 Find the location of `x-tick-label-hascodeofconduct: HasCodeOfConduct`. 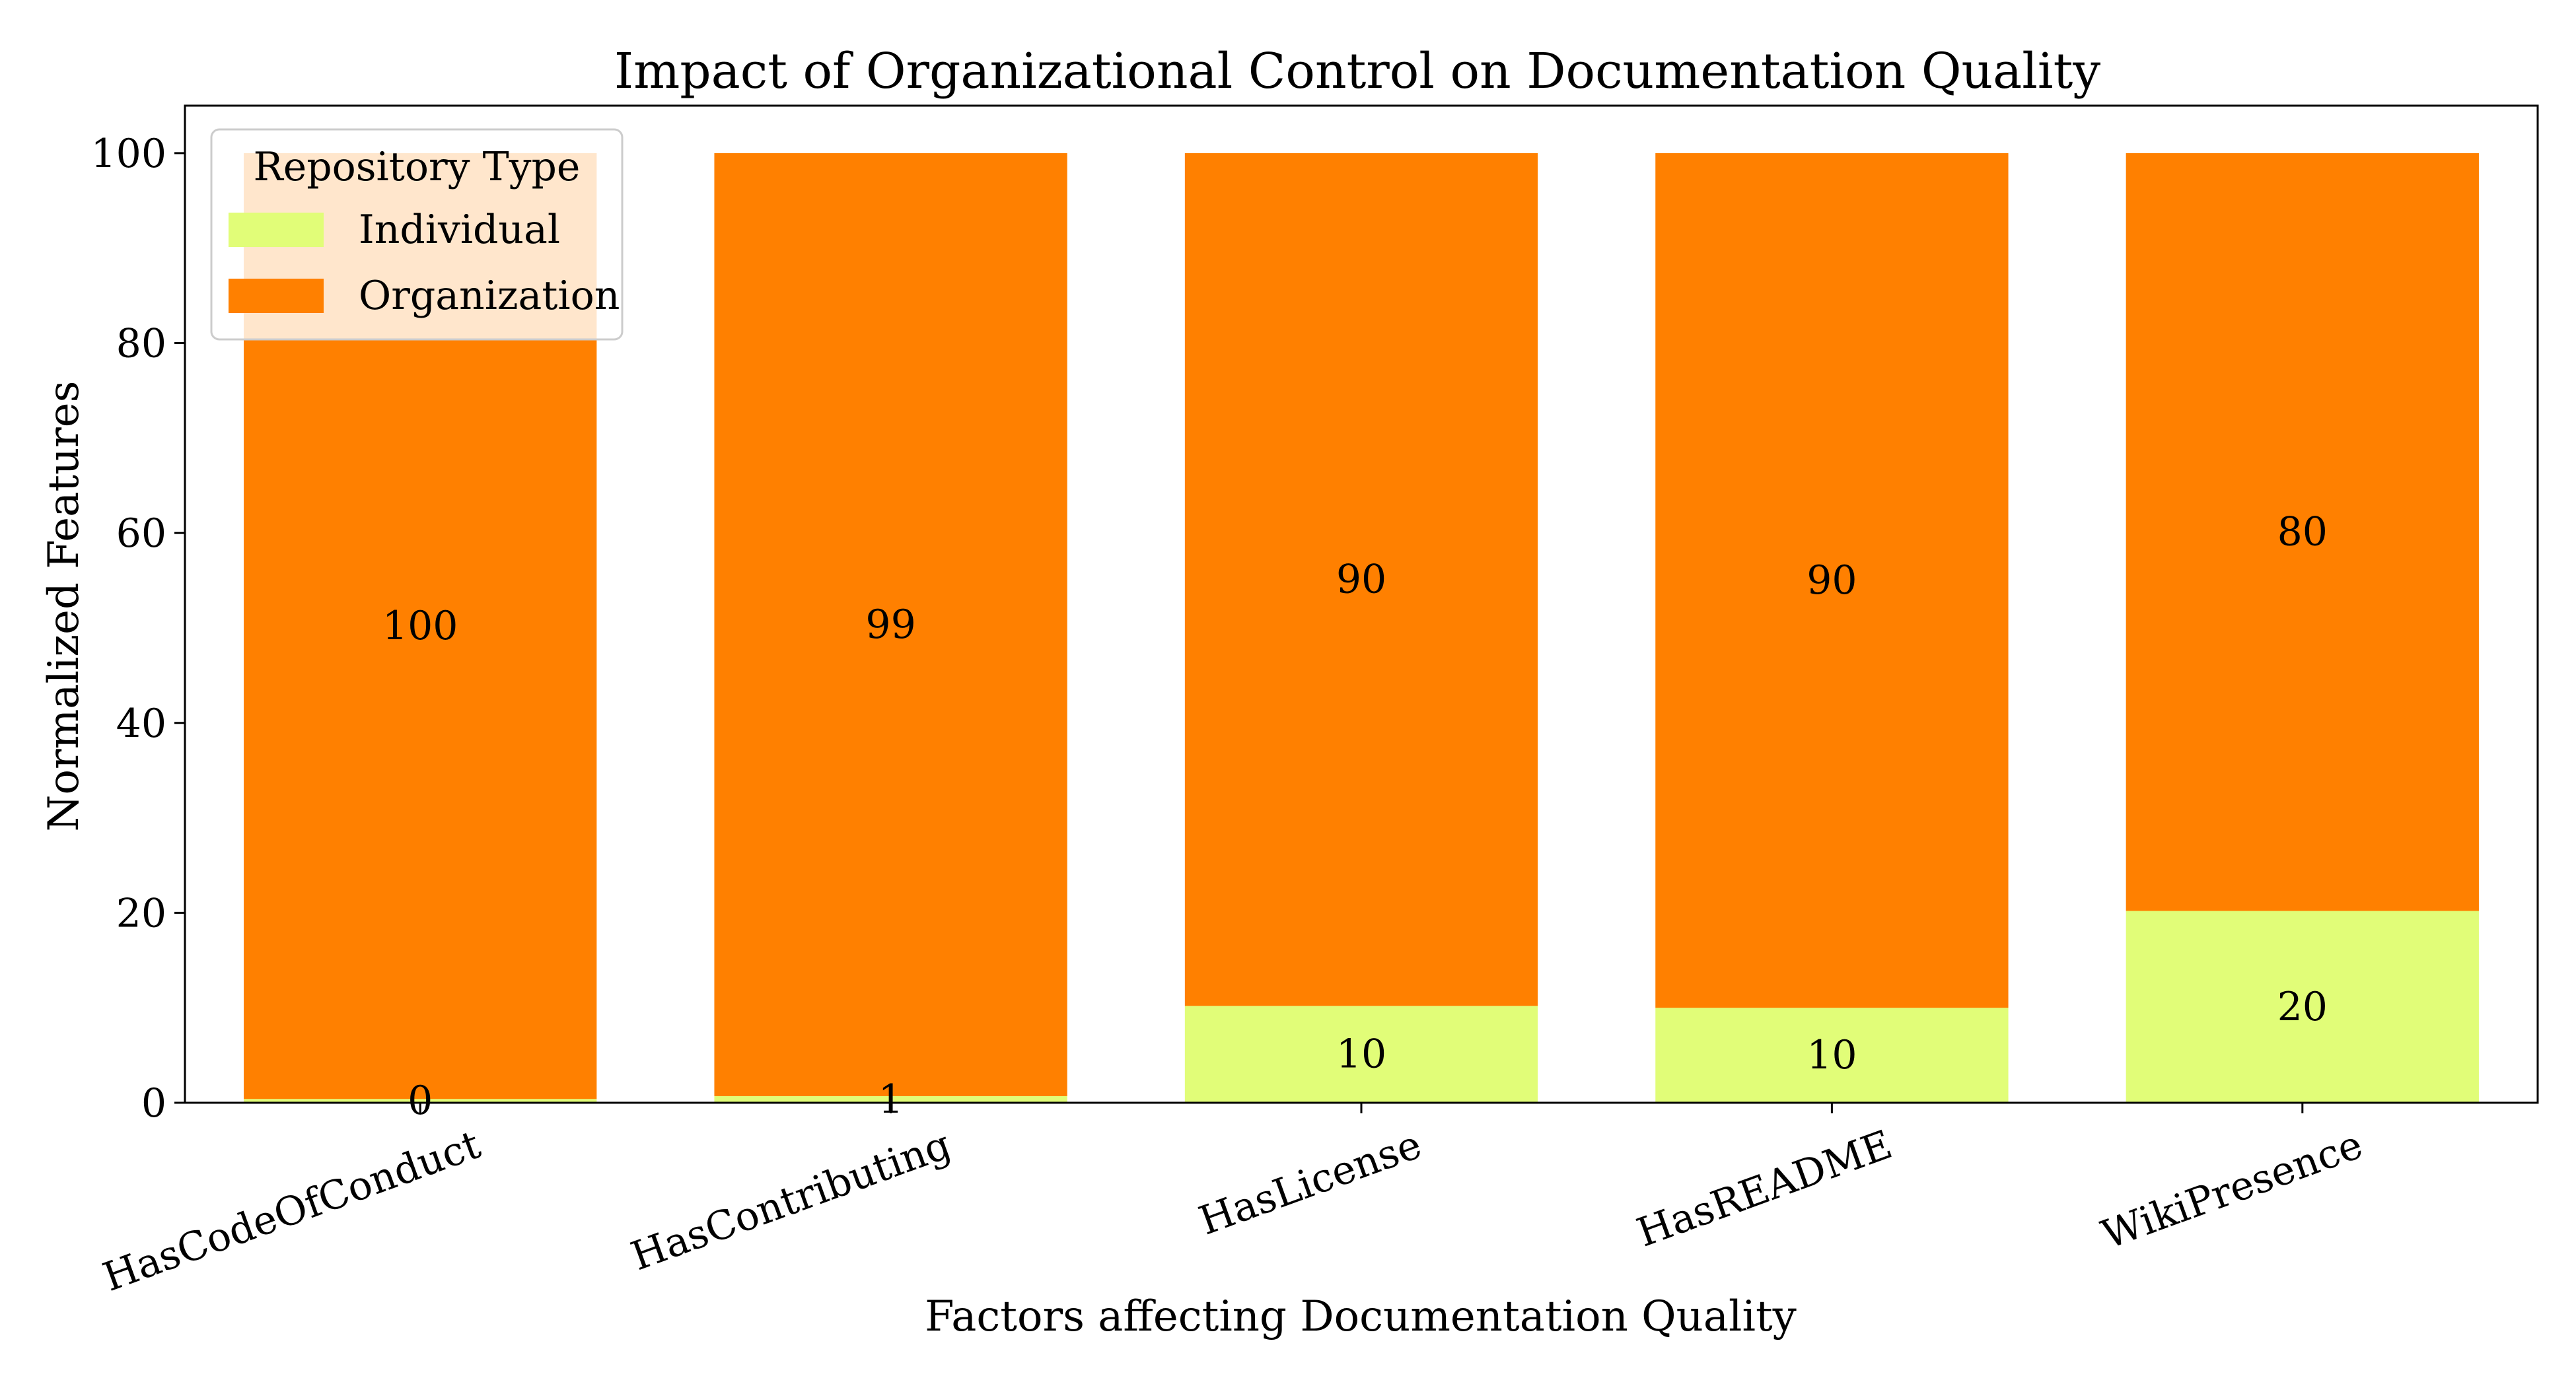

x-tick-label-hascodeofconduct: HasCodeOfConduct is located at coordinates (291, 1211).